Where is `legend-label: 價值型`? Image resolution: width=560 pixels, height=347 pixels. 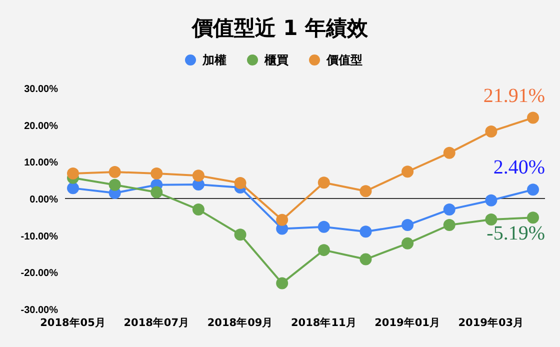 legend-label: 價值型 is located at coordinates (344, 60).